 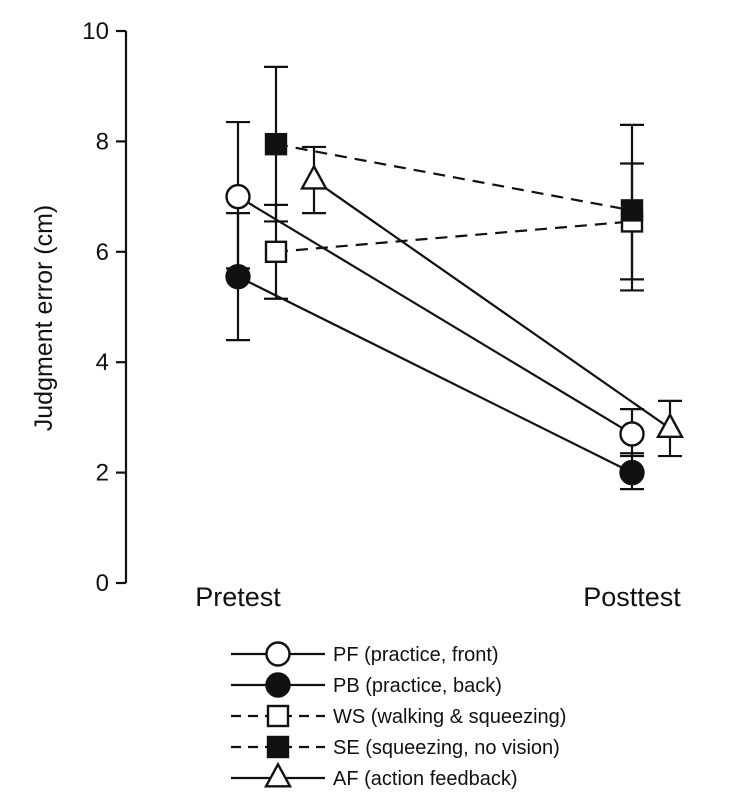 What do you see at coordinates (102, 583) in the screenshot?
I see `y-tick-label: 0` at bounding box center [102, 583].